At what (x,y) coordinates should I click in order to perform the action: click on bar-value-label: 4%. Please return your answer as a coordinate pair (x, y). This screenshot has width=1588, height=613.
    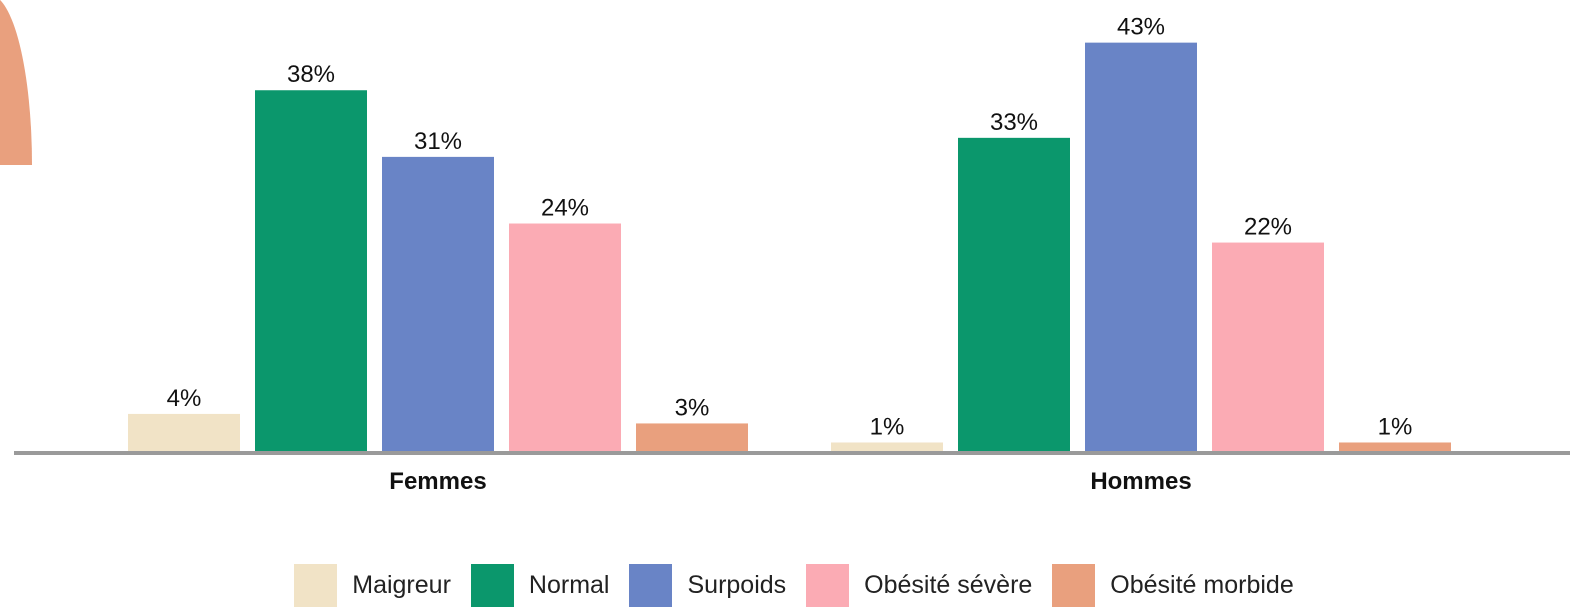
    Looking at the image, I should click on (184, 398).